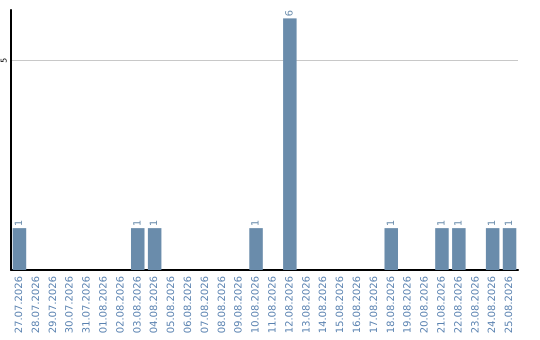 The image size is (540, 340). I want to click on x-tick-label: 01.08.2026, so click(104, 305).